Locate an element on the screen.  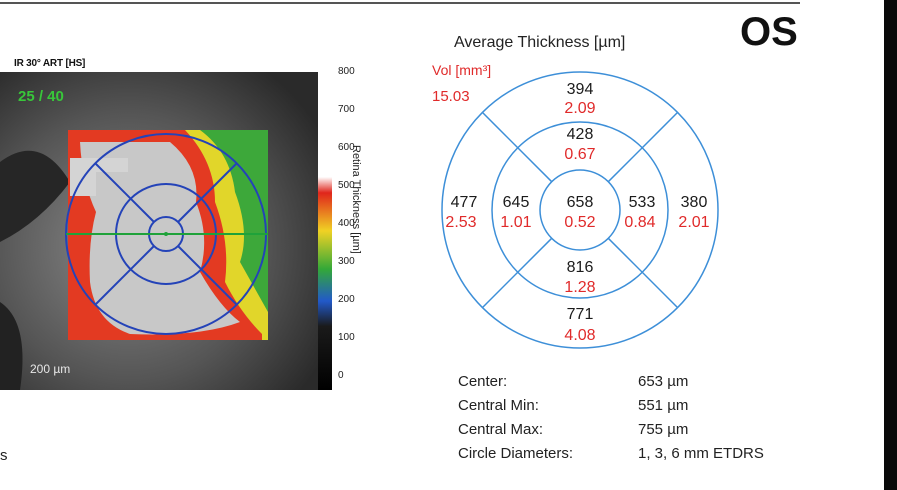
nasal-outer-thickness: 380 is located at coordinates (694, 202).